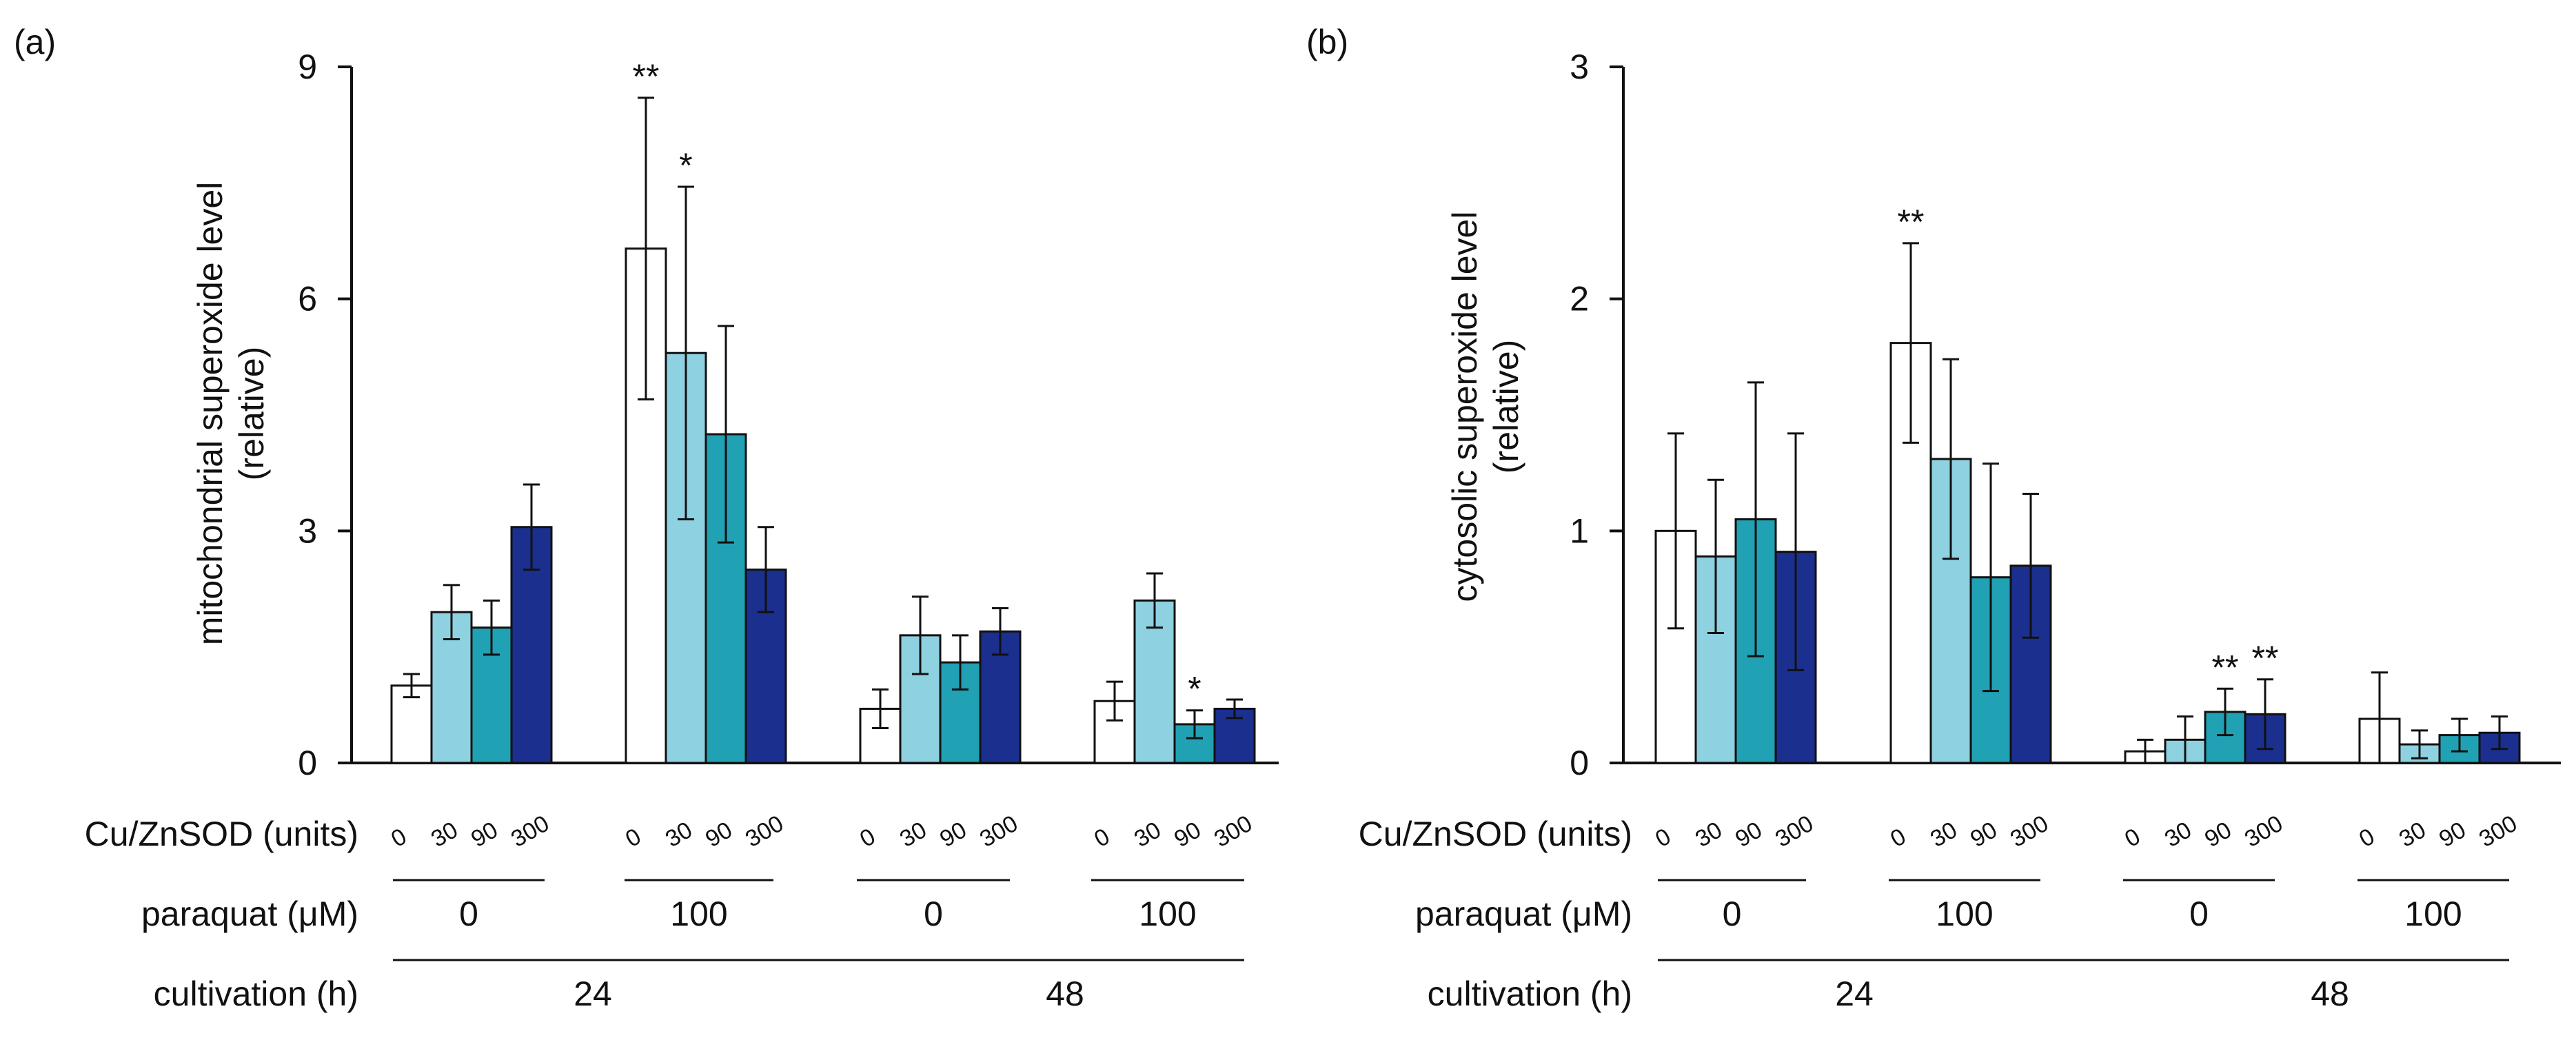 The image size is (2576, 1040). I want to click on cultivation-label-a: 24, so click(593, 994).